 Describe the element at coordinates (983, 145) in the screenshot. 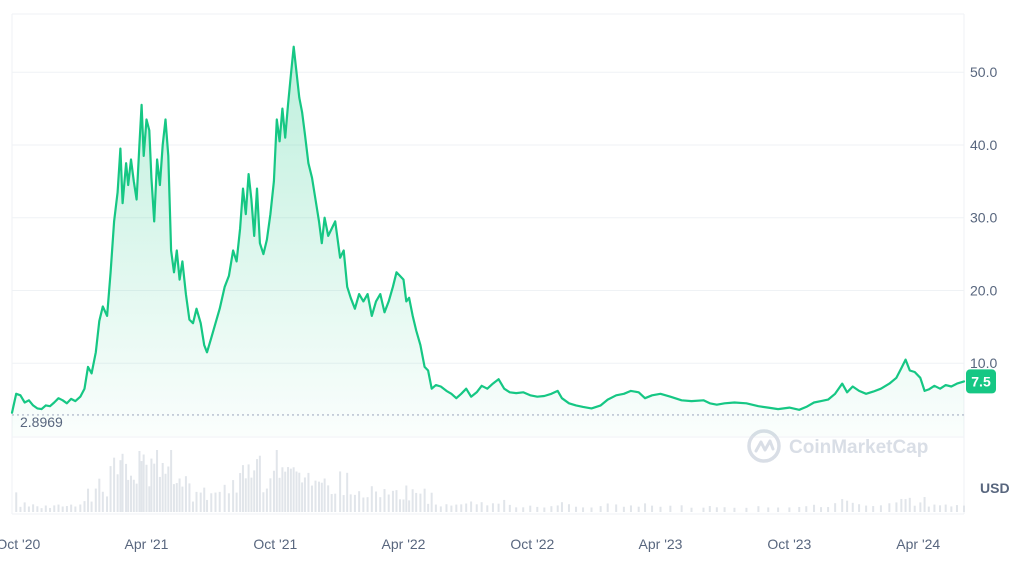

I see `y-tick-label: 40.0` at that location.